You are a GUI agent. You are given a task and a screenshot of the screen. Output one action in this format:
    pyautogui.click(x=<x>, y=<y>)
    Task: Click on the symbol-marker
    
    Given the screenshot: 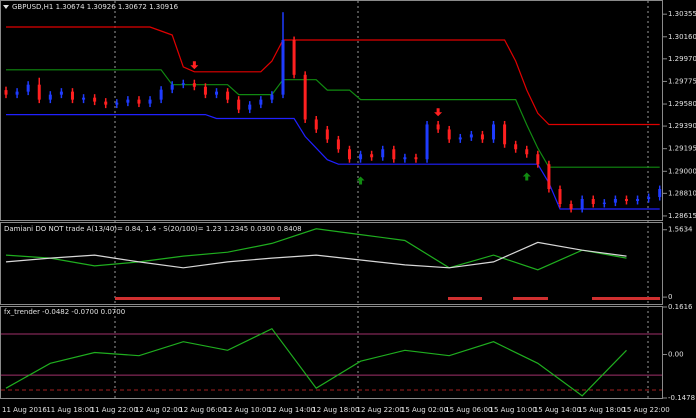 What is the action you would take?
    pyautogui.click(x=6, y=7)
    